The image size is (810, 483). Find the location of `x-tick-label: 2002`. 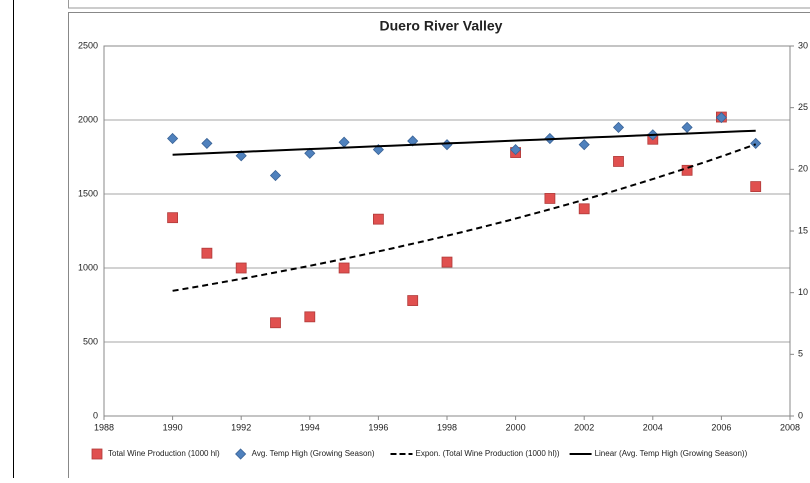

x-tick-label: 2002 is located at coordinates (584, 427).